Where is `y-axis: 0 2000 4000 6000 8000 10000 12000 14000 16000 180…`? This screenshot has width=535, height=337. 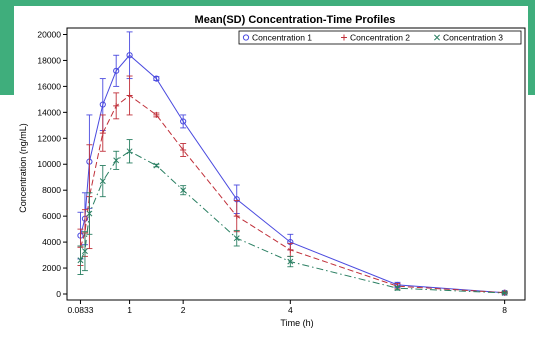 y-axis: 0 2000 4000 6000 8000 10000 12000 14000 16000 180… is located at coordinates (52, 164).